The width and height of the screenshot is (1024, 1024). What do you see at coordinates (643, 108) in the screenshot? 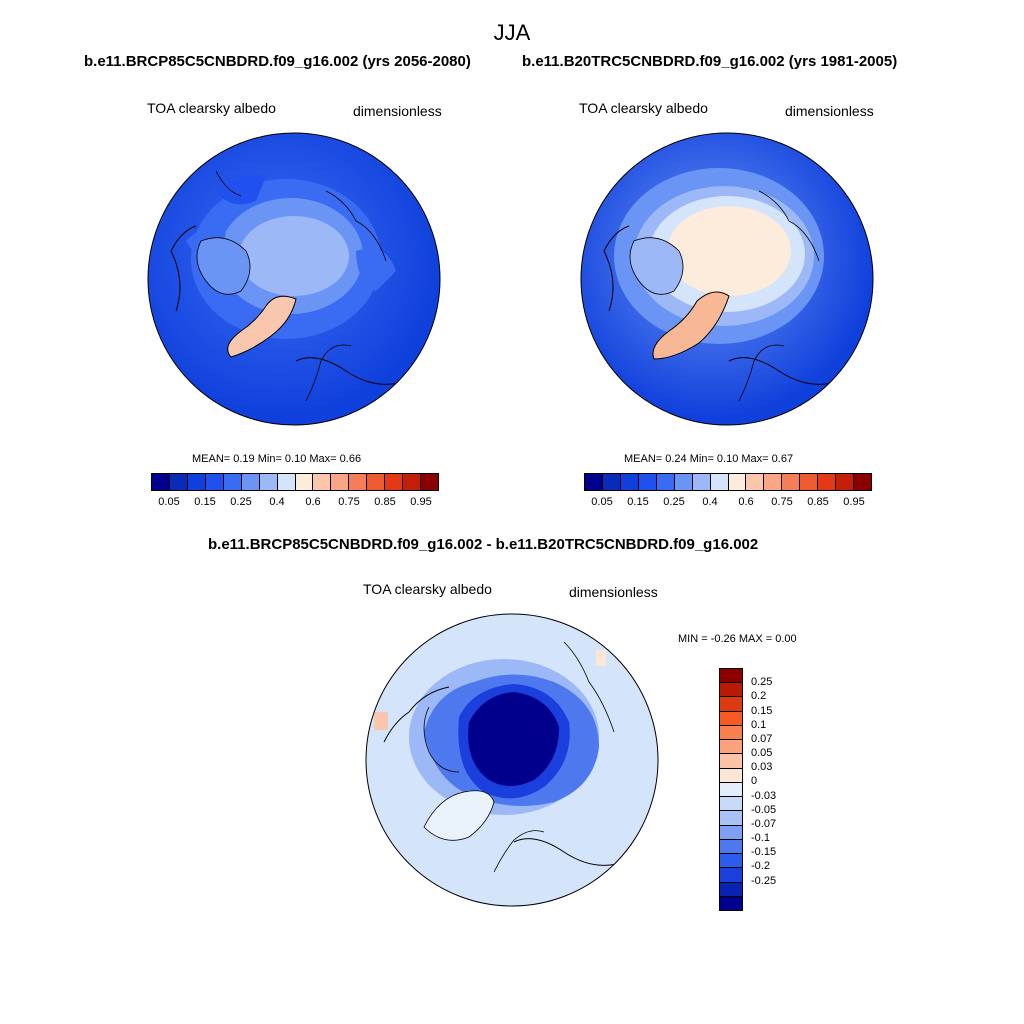
I see `right-variable-label: TOA clearsky albedo` at bounding box center [643, 108].